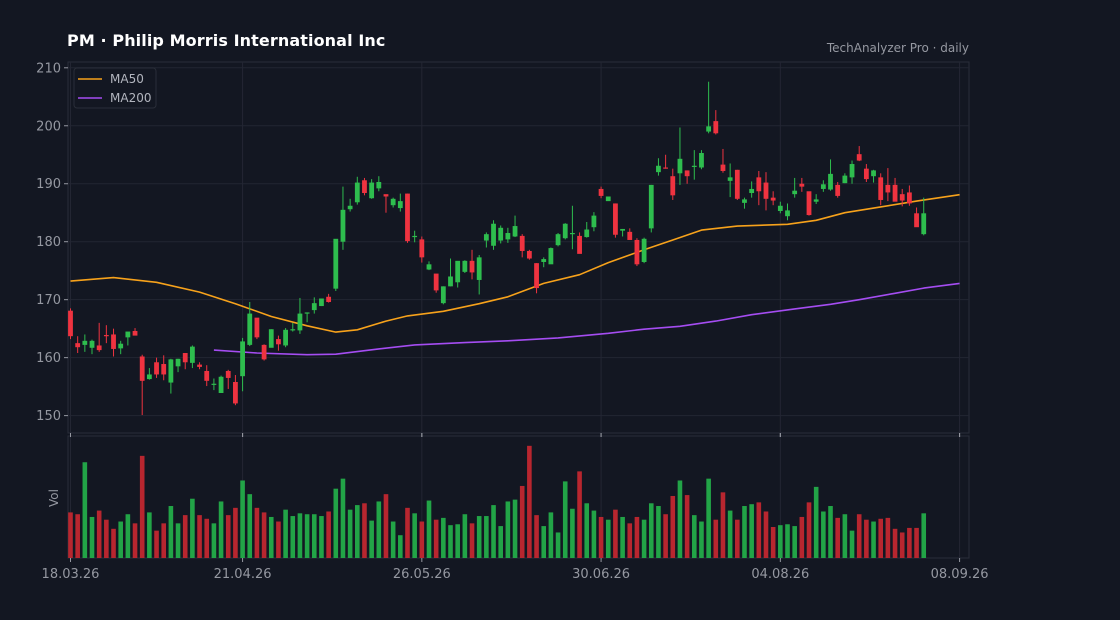  I want to click on chart-title: PM · Philip Morris International Inc, so click(226, 40).